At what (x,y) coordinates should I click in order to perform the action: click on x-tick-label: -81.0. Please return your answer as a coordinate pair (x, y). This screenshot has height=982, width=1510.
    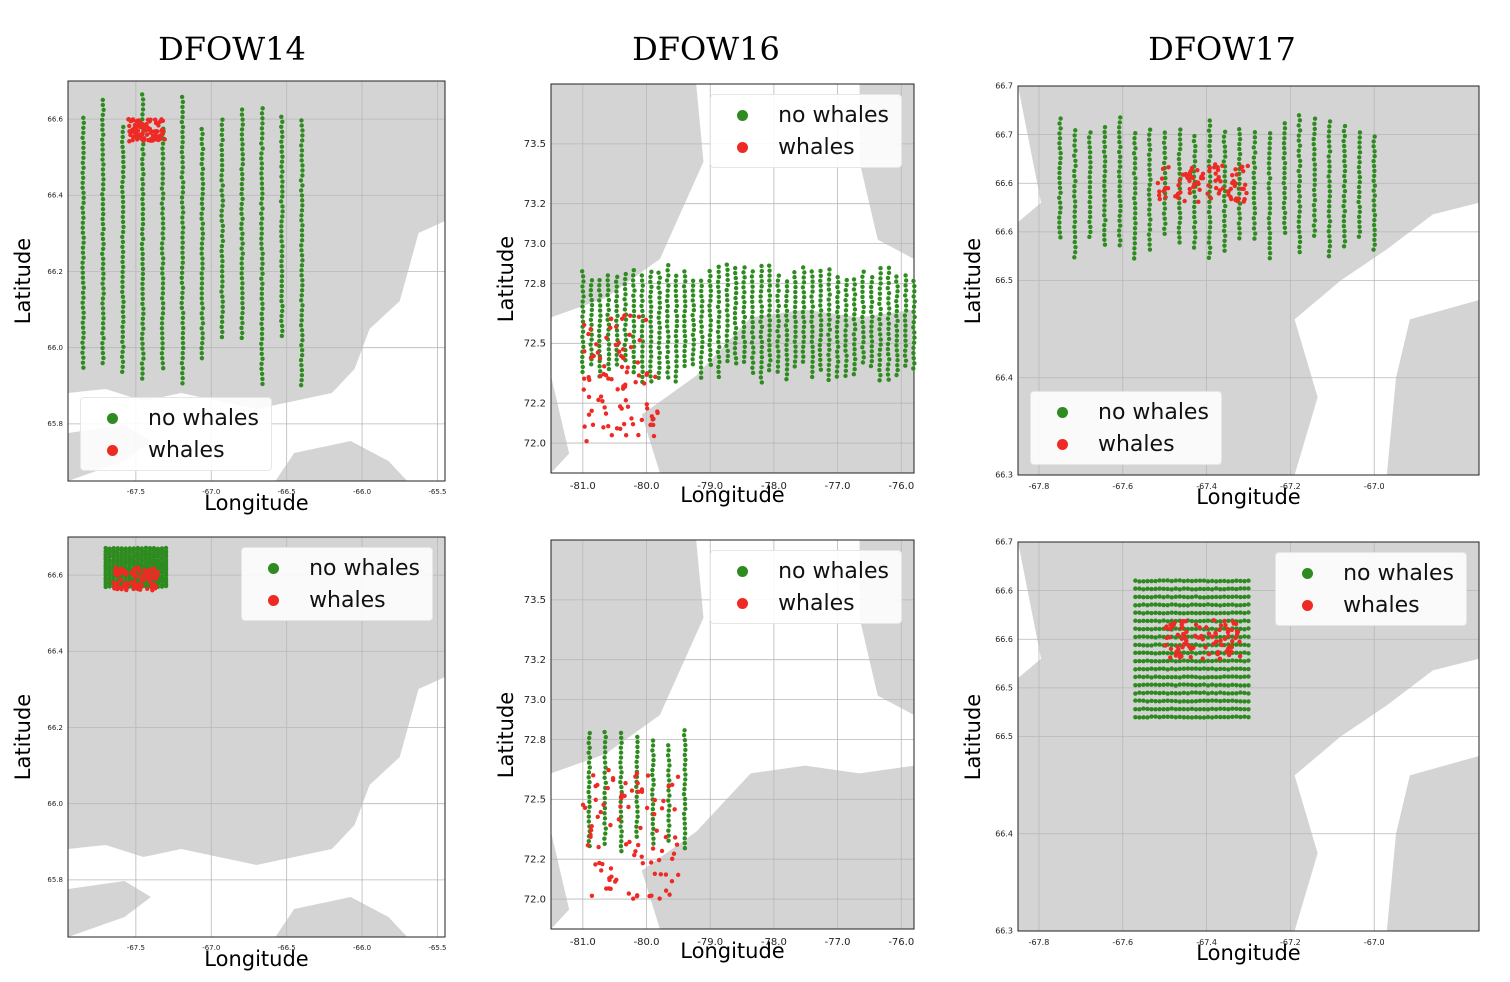
    Looking at the image, I should click on (583, 942).